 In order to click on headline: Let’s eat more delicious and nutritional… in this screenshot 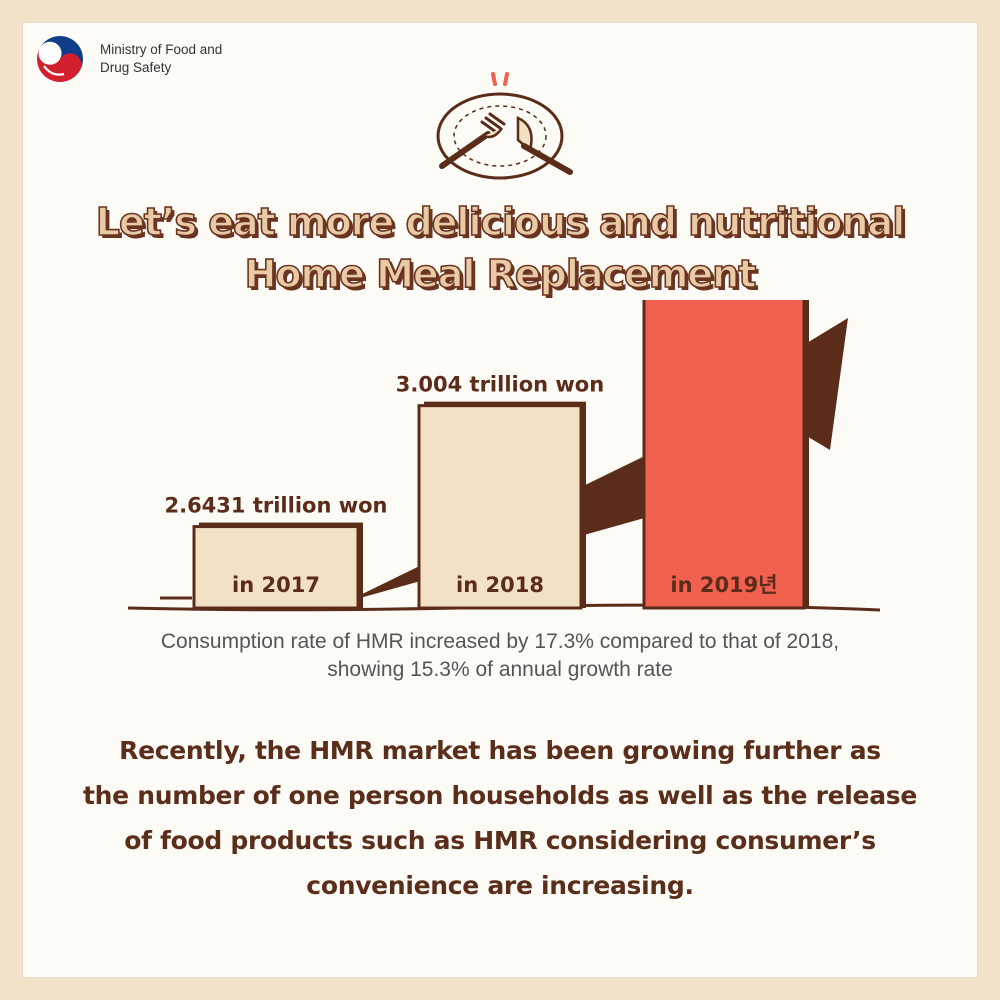, I will do `click(500, 248)`.